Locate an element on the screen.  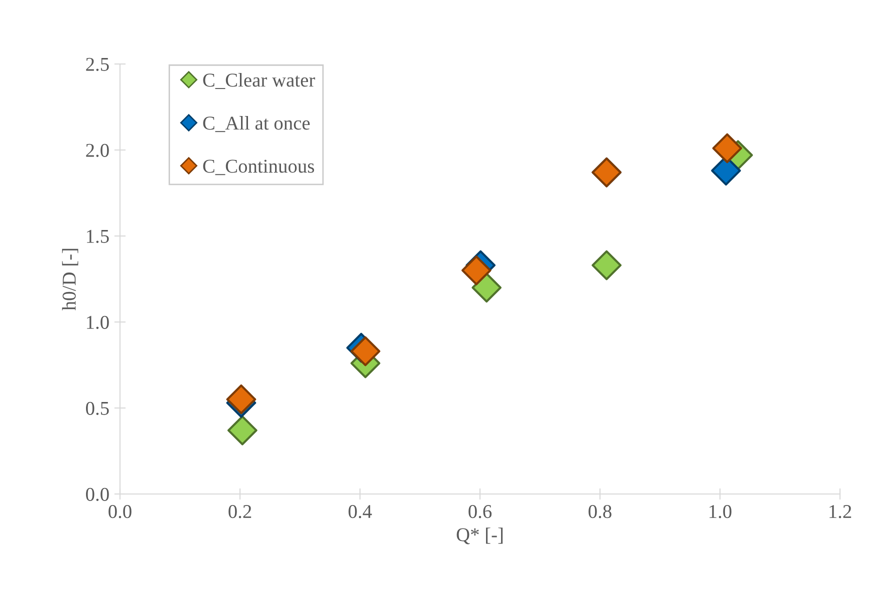
x-tick-label: 0.0 is located at coordinates (120, 511).